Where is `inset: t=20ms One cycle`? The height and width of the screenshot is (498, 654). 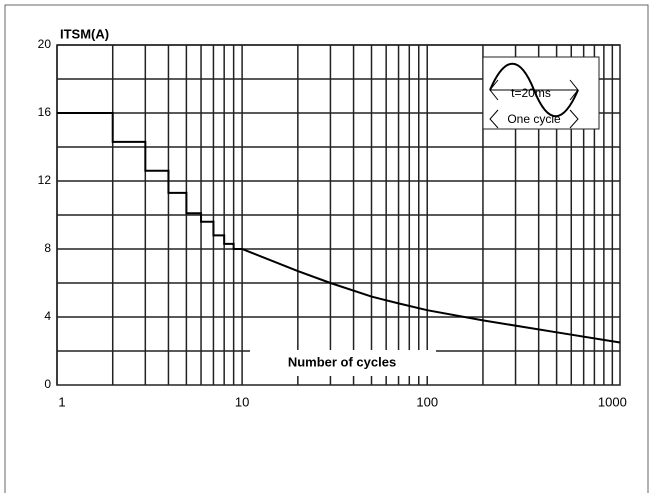
inset: t=20ms One cycle is located at coordinates (541, 93).